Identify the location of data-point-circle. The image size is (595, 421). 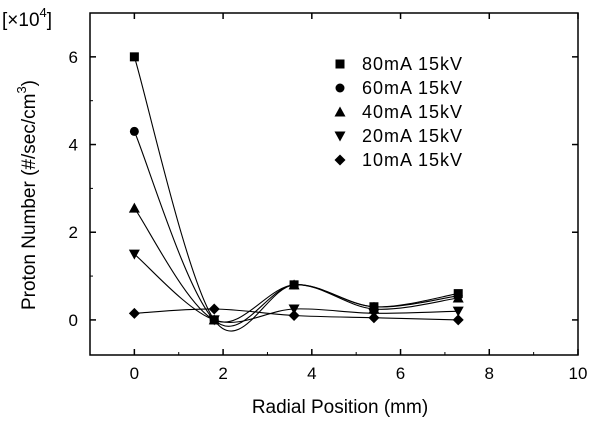
(134, 131).